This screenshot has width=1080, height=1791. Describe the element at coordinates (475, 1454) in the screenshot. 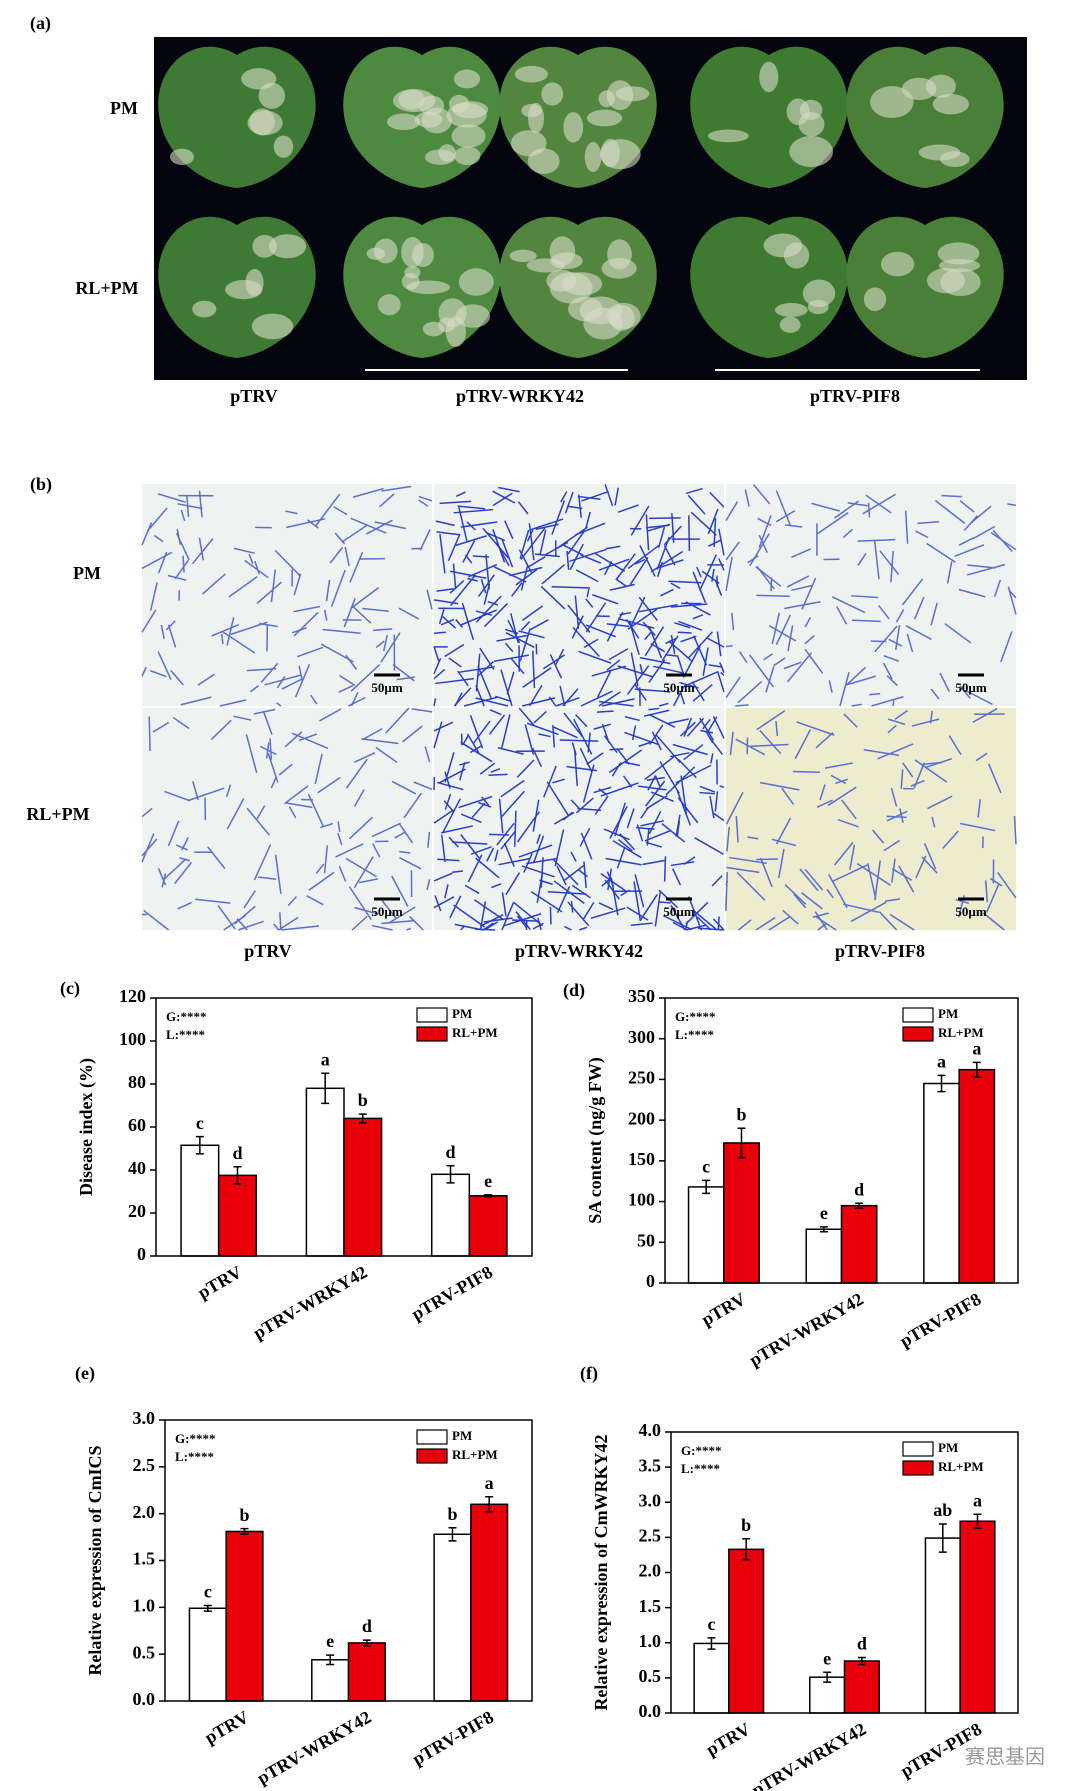

I see `legend-label: RL+PM` at that location.